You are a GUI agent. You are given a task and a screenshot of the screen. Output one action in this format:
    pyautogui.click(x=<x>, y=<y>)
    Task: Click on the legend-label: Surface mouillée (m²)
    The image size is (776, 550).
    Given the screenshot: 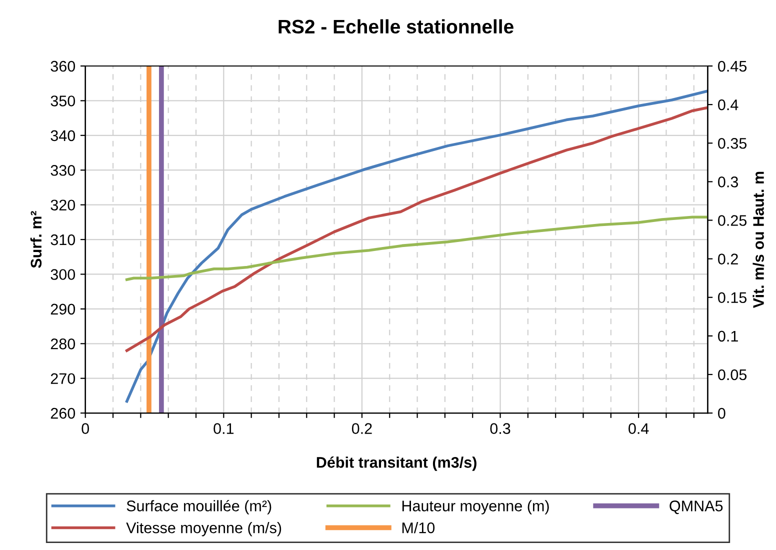 What is the action you would take?
    pyautogui.click(x=199, y=507)
    